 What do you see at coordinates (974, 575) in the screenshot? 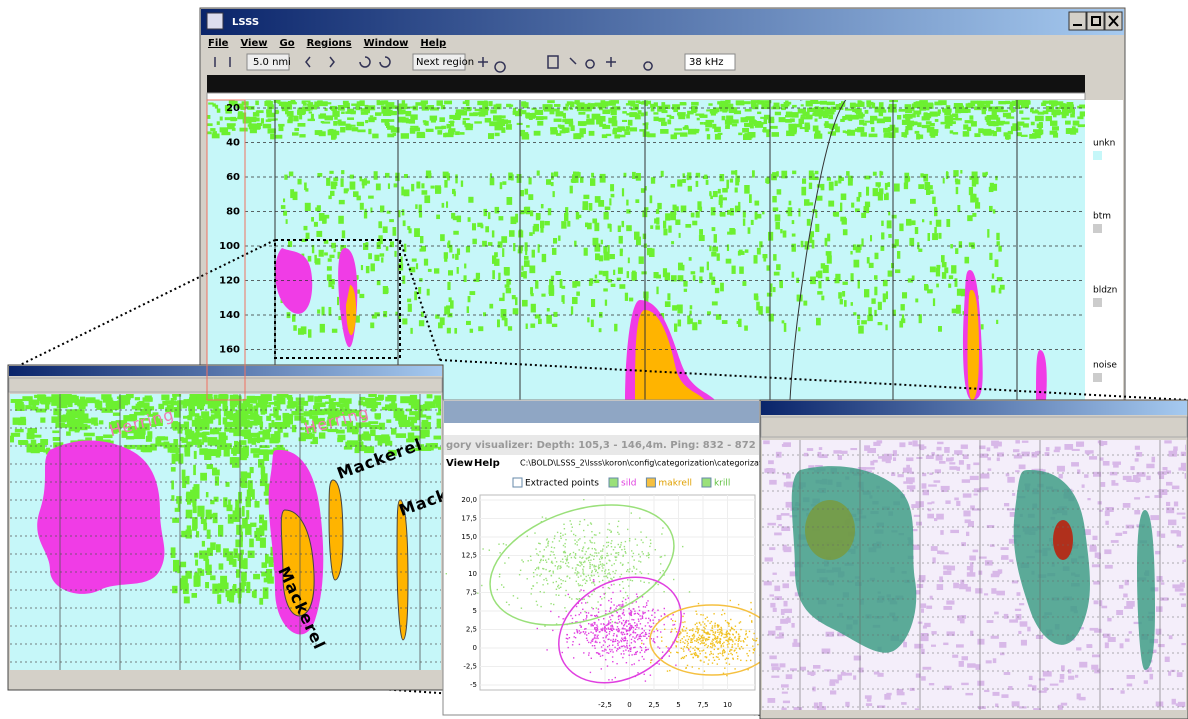
I see `right-echogram` at bounding box center [974, 575].